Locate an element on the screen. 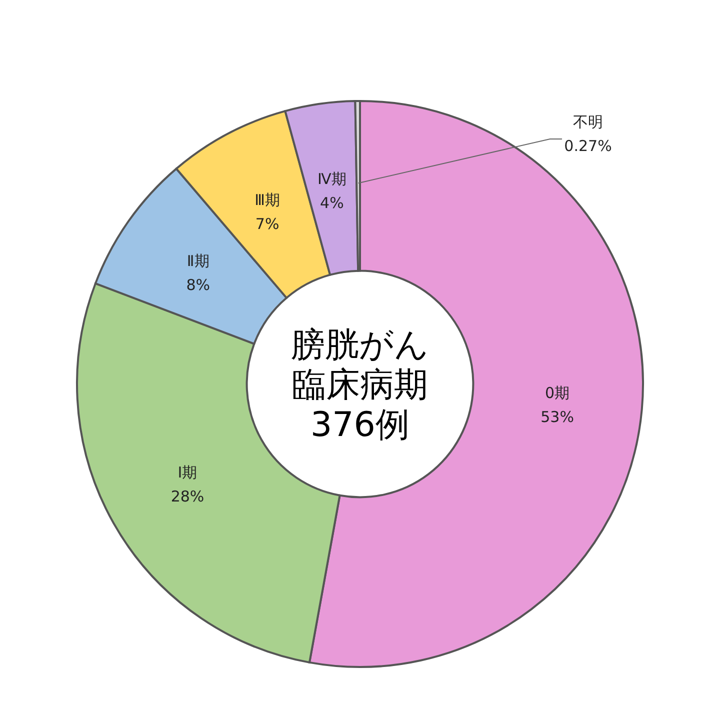 The image size is (720, 720). data-label: 7% is located at coordinates (267, 223).